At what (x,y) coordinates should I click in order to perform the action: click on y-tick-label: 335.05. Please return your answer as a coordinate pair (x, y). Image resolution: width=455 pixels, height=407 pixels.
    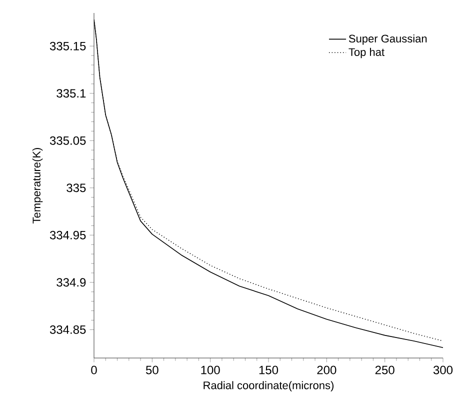
    Looking at the image, I should click on (68, 140).